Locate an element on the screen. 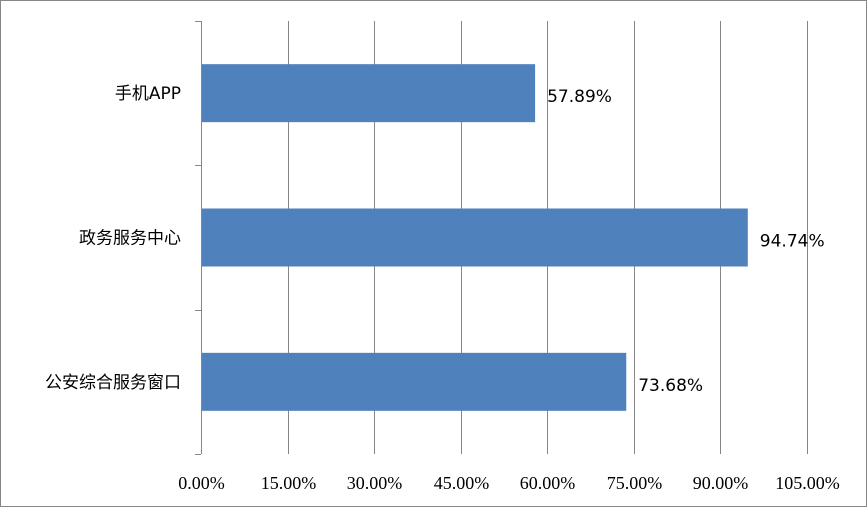  data-label: 57.89% is located at coordinates (579, 97).